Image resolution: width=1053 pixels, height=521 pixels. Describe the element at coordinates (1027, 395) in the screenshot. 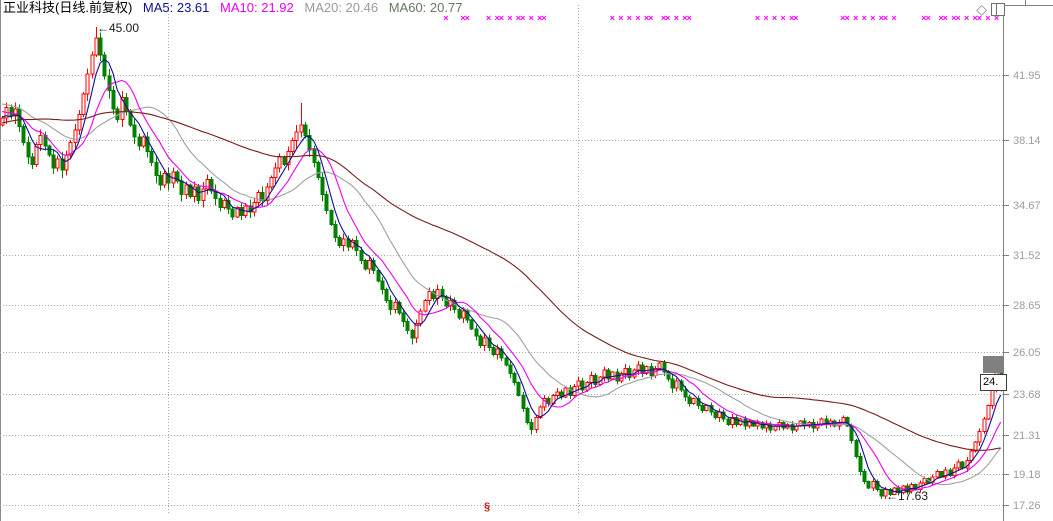

I see `axis-tick-label: 23.68` at that location.